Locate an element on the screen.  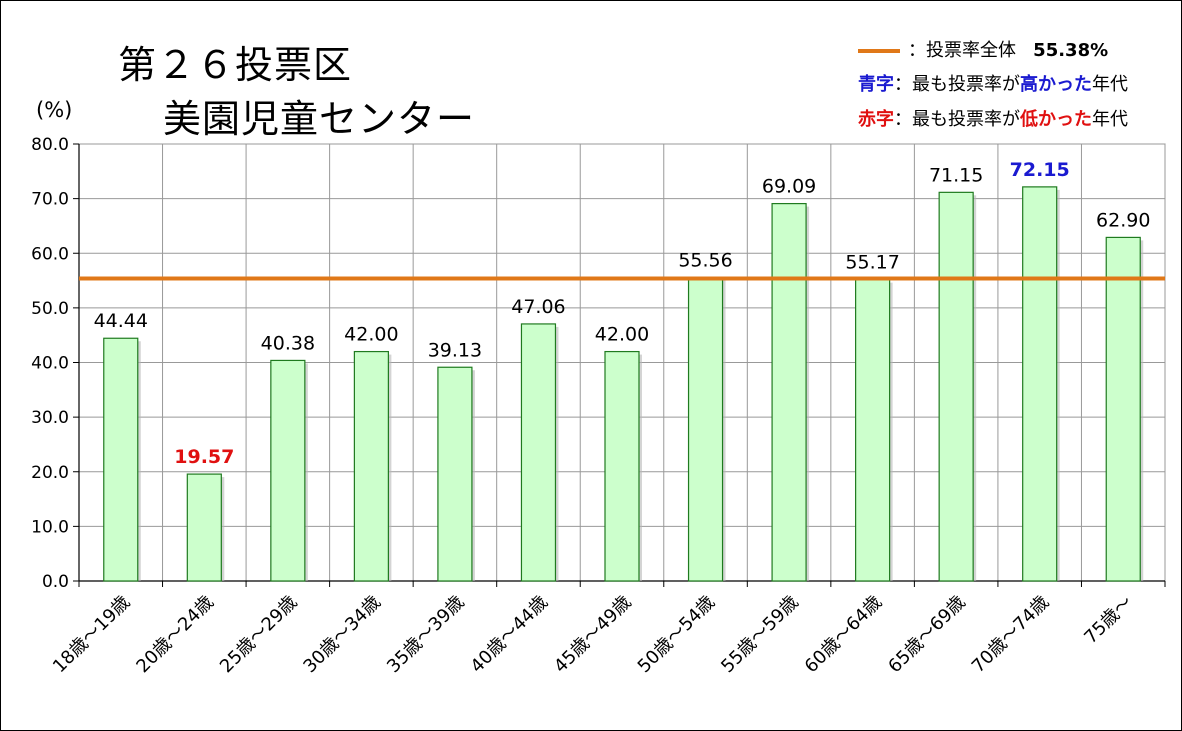
x-category-label: 60歳～64歳 is located at coordinates (843, 634).